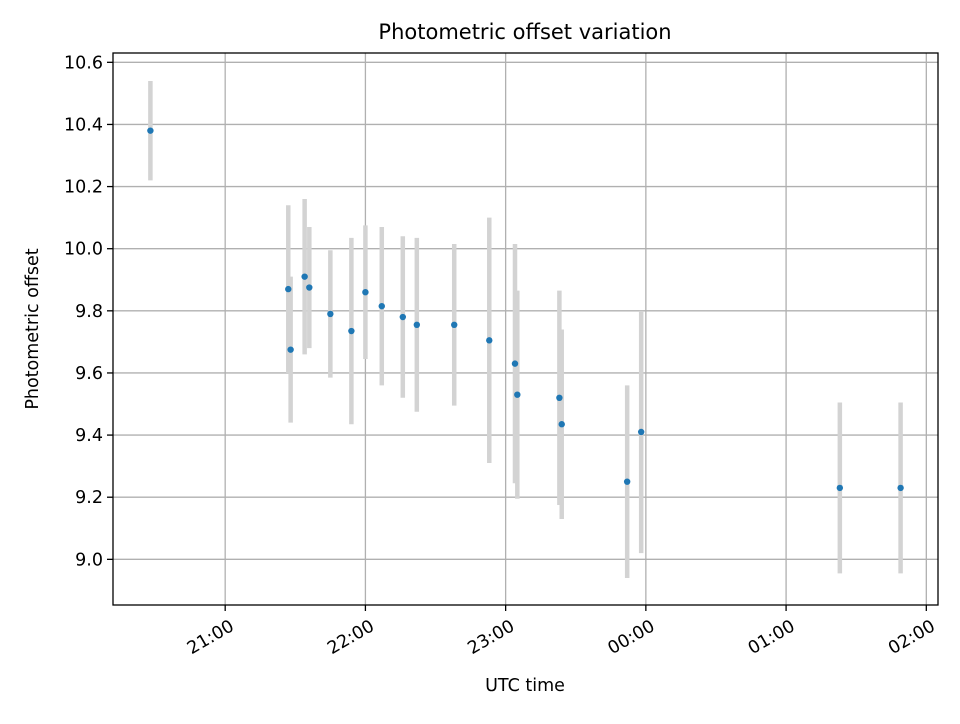 The width and height of the screenshot is (960, 724). I want to click on y-tick-label: 9.0, so click(89, 560).